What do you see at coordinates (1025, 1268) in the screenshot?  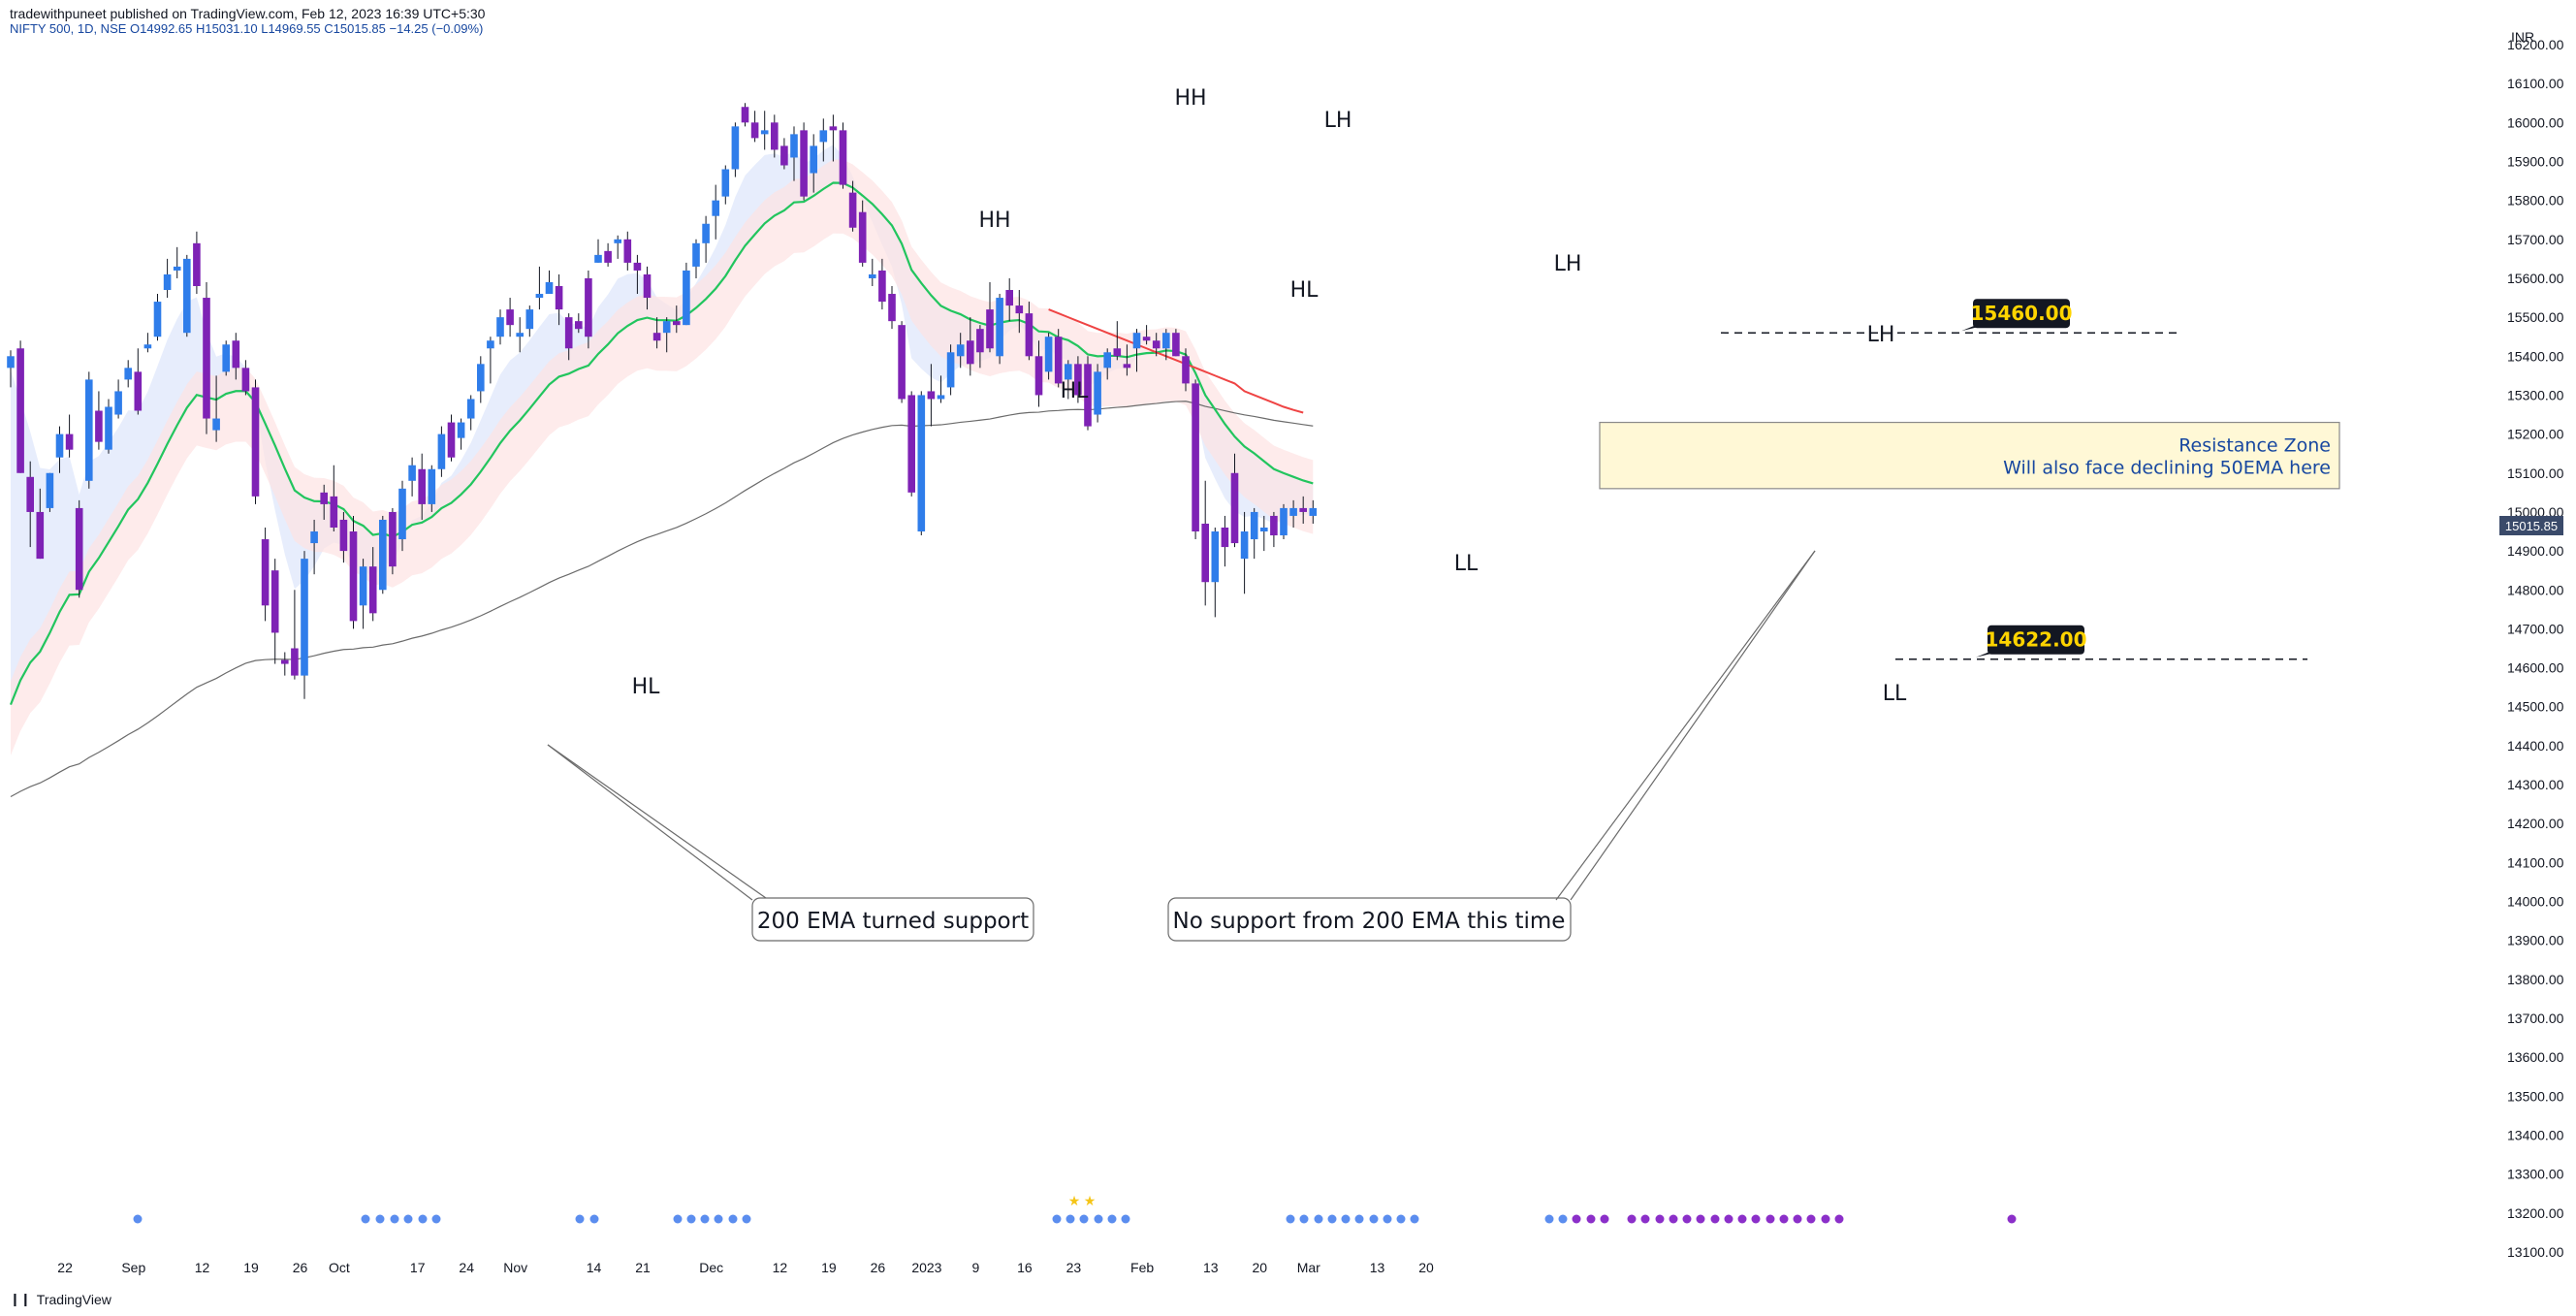 I see `x-tick-label: 16` at bounding box center [1025, 1268].